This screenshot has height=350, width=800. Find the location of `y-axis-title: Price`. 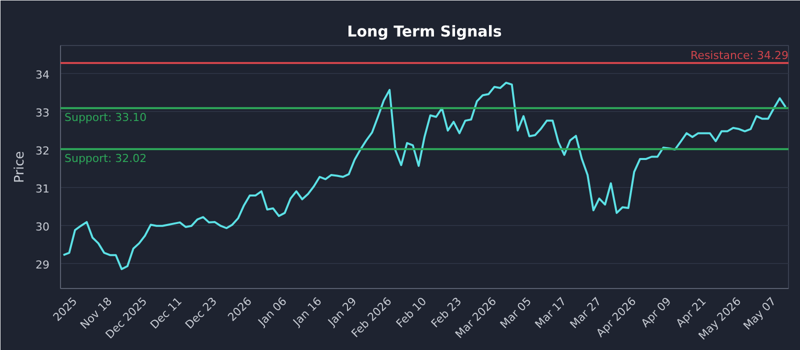

y-axis-title: Price is located at coordinates (20, 167).